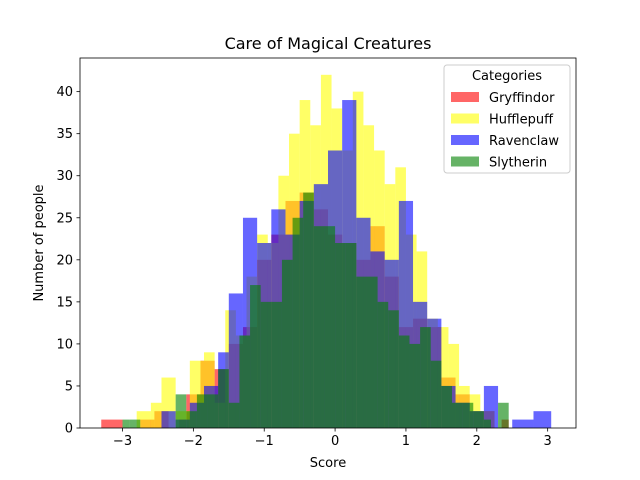 Image resolution: width=640 pixels, height=480 pixels. What do you see at coordinates (64, 134) in the screenshot?
I see `y-tick-label: 35` at bounding box center [64, 134].